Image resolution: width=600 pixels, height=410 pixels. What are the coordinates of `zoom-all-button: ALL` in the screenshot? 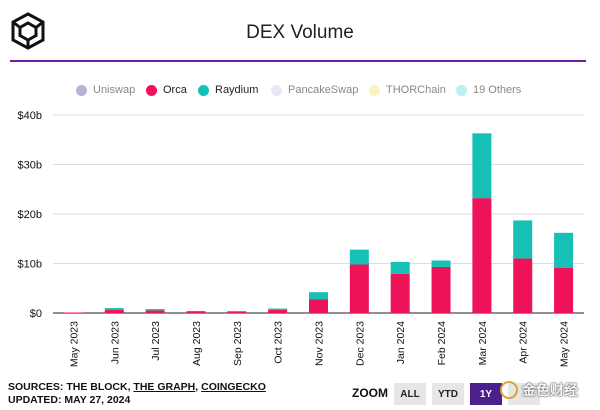 It's located at (410, 394).